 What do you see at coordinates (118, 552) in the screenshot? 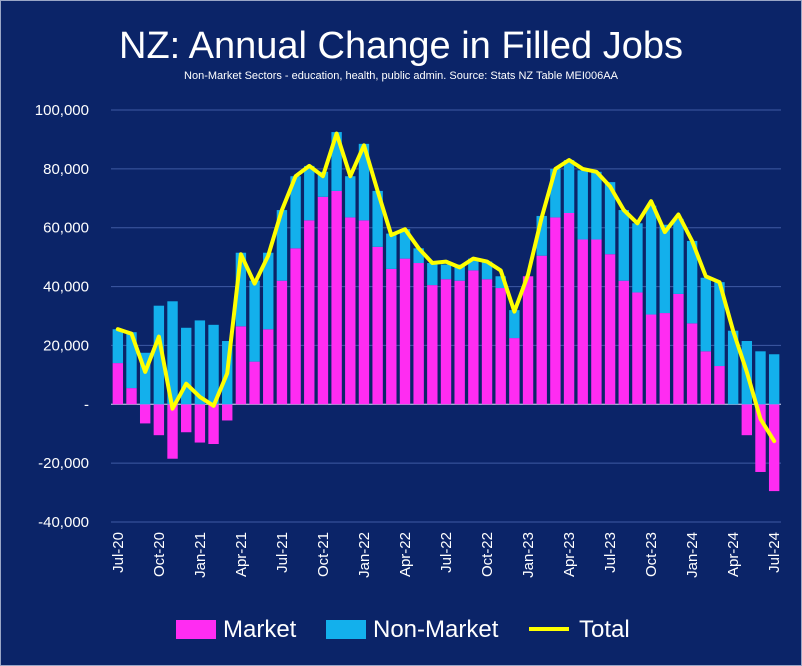
I see `x-tick-label: Jul-20` at bounding box center [118, 552].